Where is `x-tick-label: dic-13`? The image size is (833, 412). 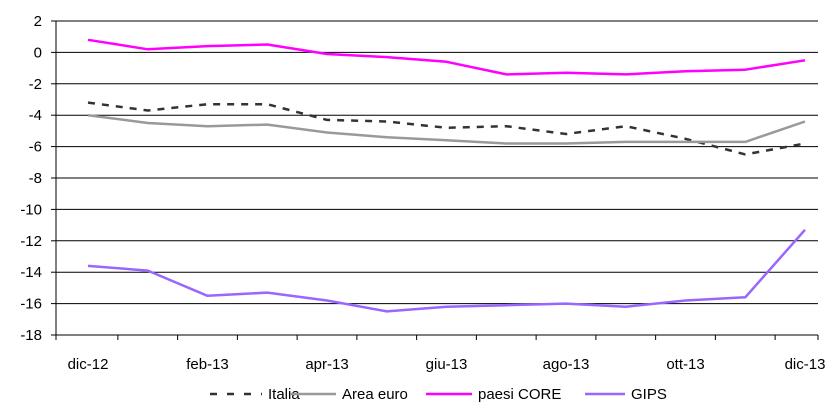
x-tick-label: dic-13 is located at coordinates (805, 364).